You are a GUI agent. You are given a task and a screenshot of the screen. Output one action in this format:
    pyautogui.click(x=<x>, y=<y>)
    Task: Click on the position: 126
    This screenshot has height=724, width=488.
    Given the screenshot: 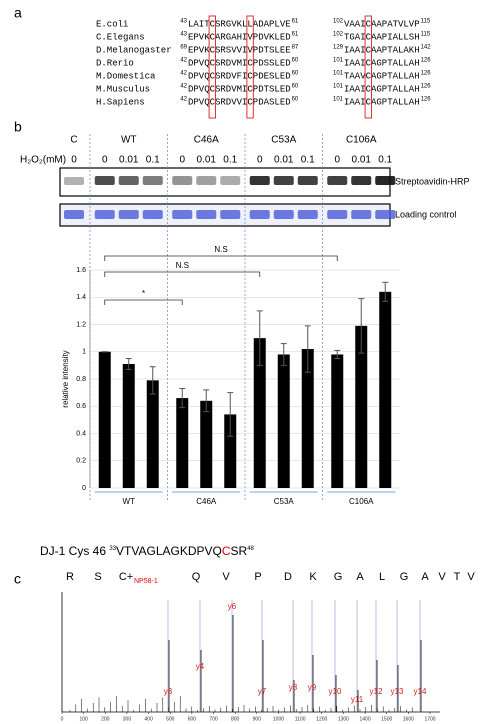 What is the action you would take?
    pyautogui.click(x=426, y=61)
    